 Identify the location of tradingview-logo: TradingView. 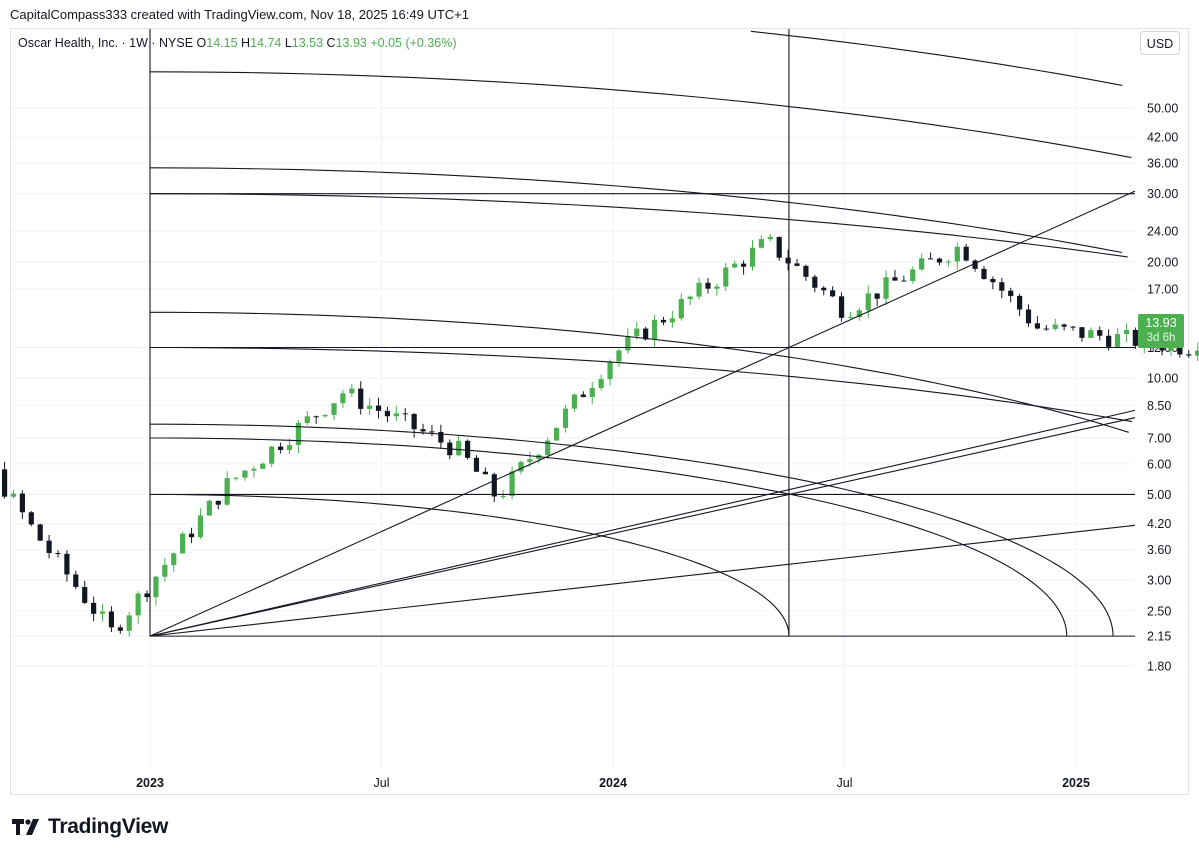
(90, 827).